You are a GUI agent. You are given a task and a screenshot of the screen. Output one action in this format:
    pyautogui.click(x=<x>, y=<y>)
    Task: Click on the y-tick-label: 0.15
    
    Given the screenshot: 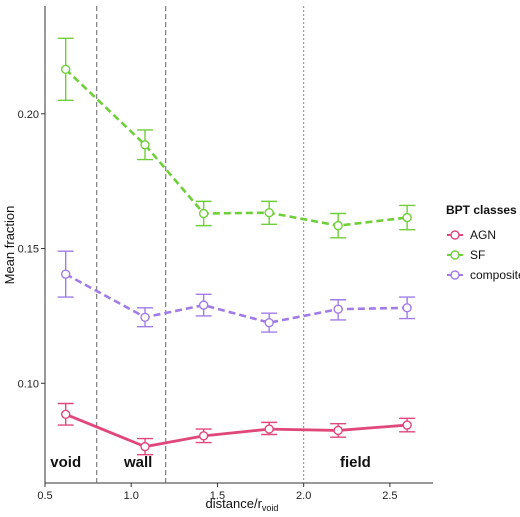 What is the action you would take?
    pyautogui.click(x=28, y=250)
    